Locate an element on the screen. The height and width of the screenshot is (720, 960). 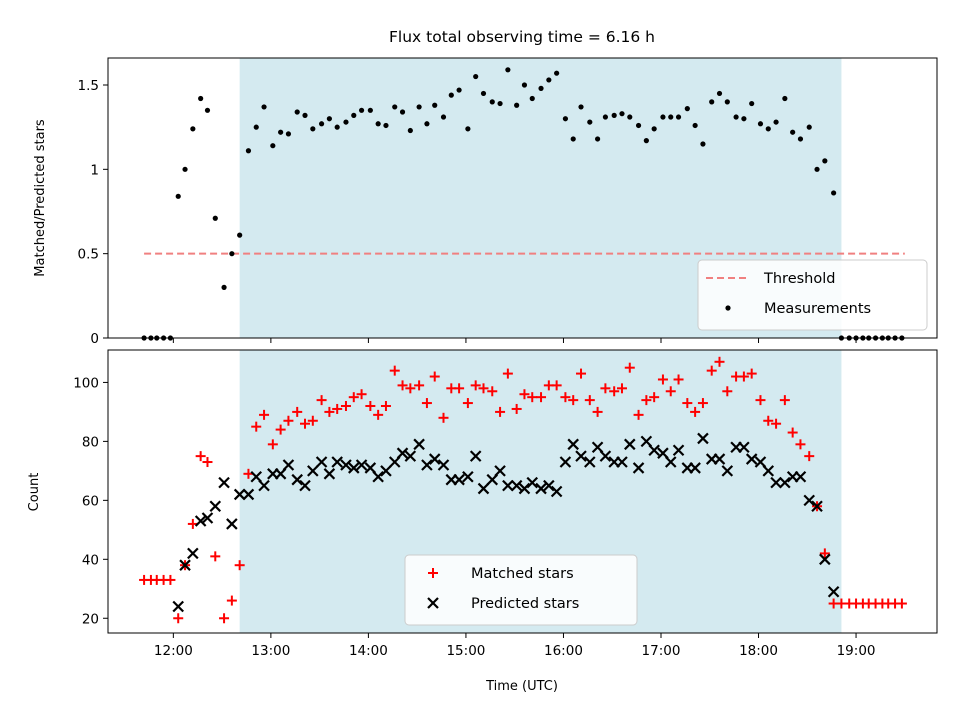
y-tick-label: 1 is located at coordinates (94, 170).